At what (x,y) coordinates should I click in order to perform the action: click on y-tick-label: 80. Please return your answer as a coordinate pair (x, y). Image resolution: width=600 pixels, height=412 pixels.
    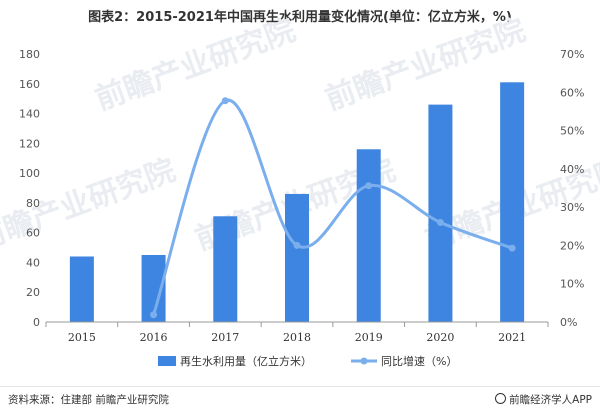
    Looking at the image, I should click on (33, 203).